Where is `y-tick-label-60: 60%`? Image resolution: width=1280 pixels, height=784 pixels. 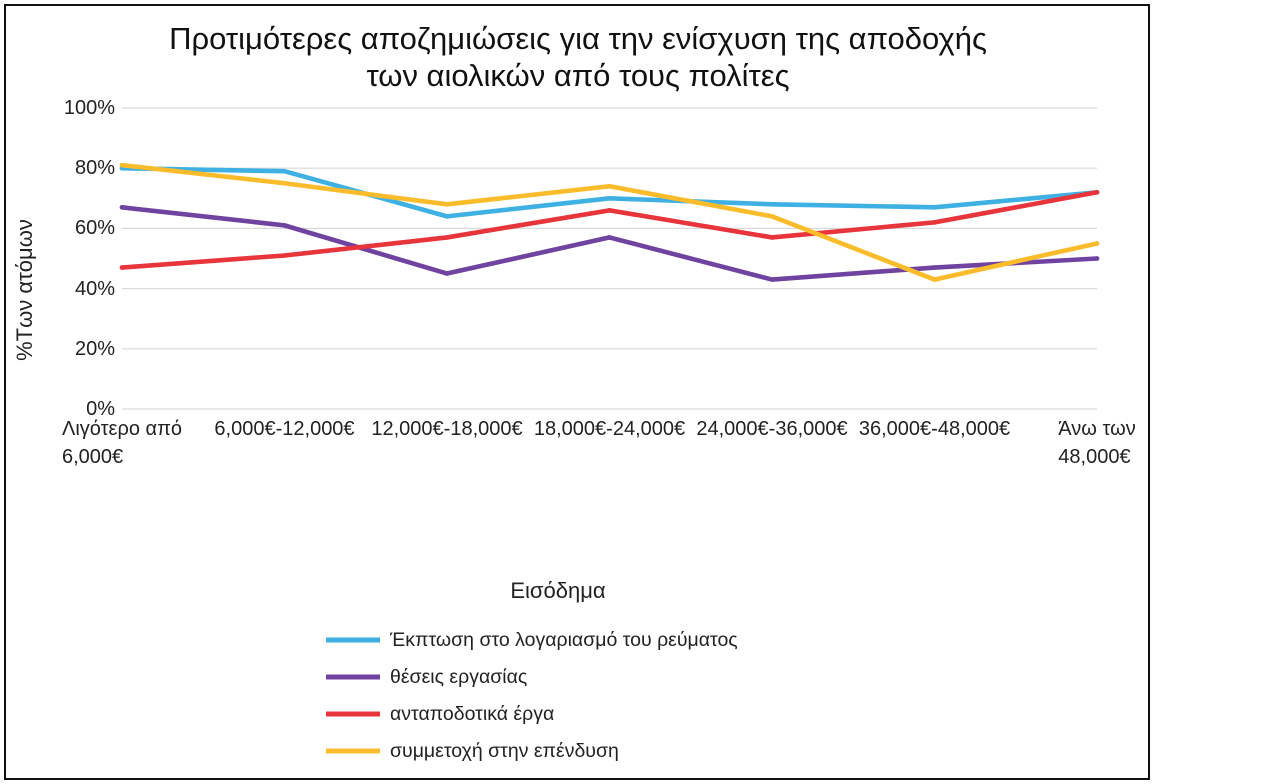
y-tick-label-60: 60% is located at coordinates (94, 228).